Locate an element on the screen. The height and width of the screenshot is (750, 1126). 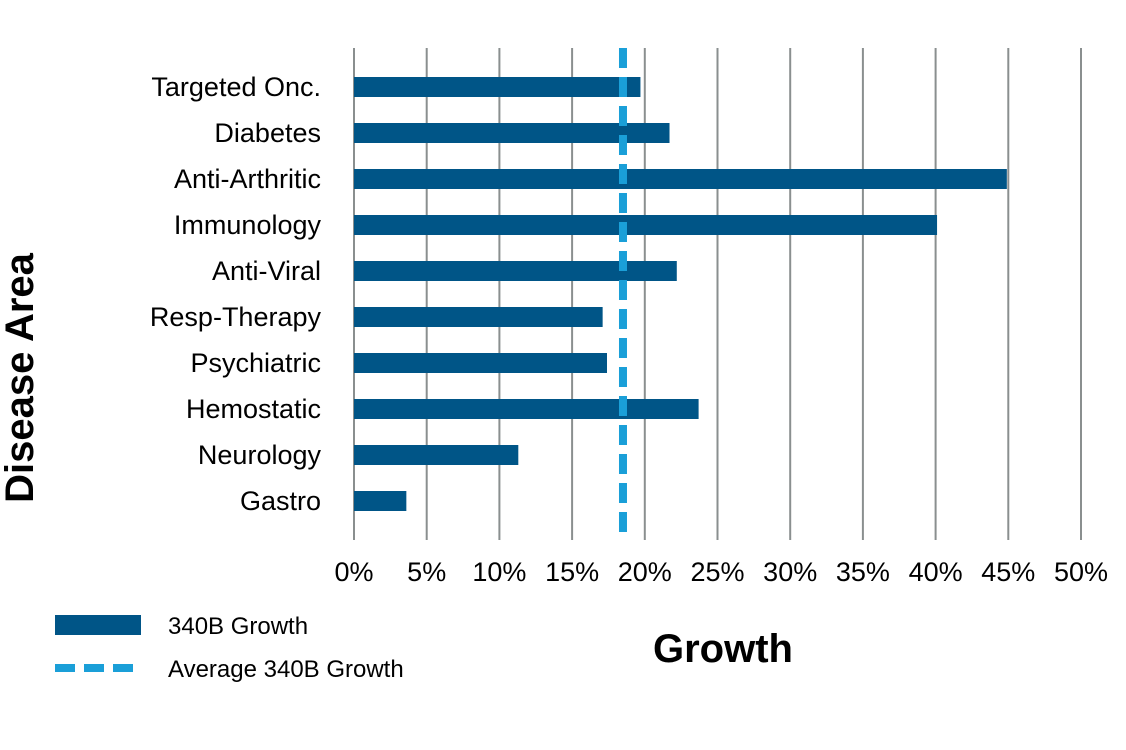
category-label: Neurology is located at coordinates (260, 455).